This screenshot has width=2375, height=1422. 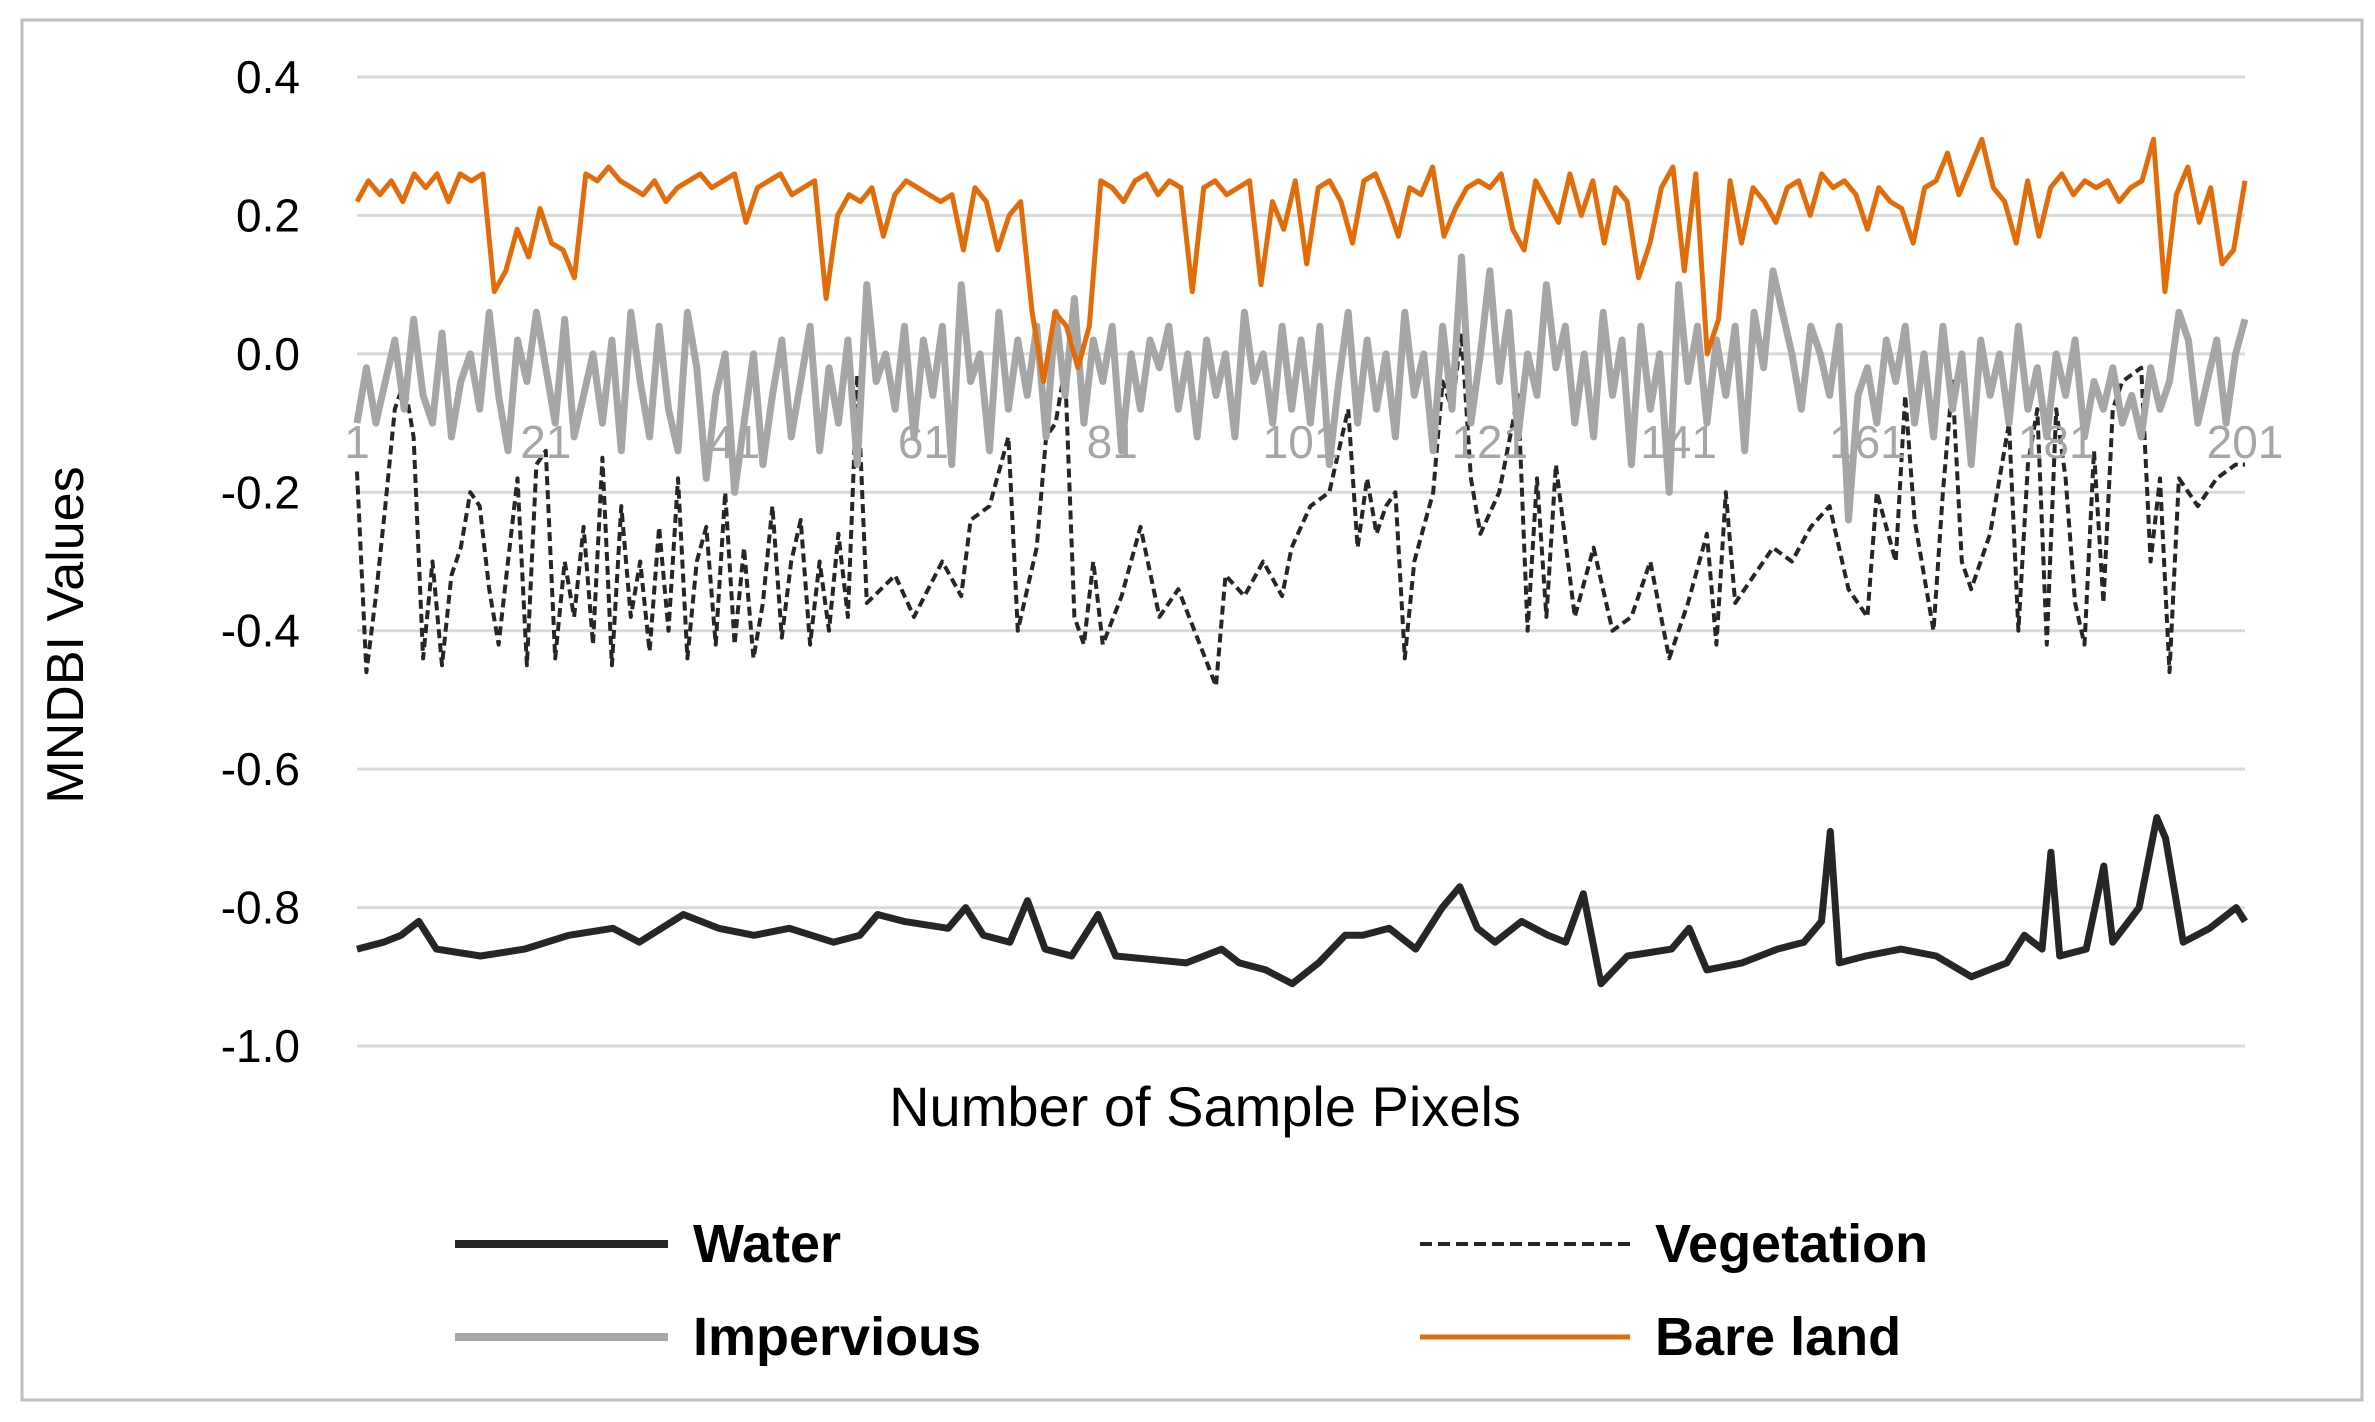 What do you see at coordinates (648, 1244) in the screenshot?
I see `legend-item-water: Water` at bounding box center [648, 1244].